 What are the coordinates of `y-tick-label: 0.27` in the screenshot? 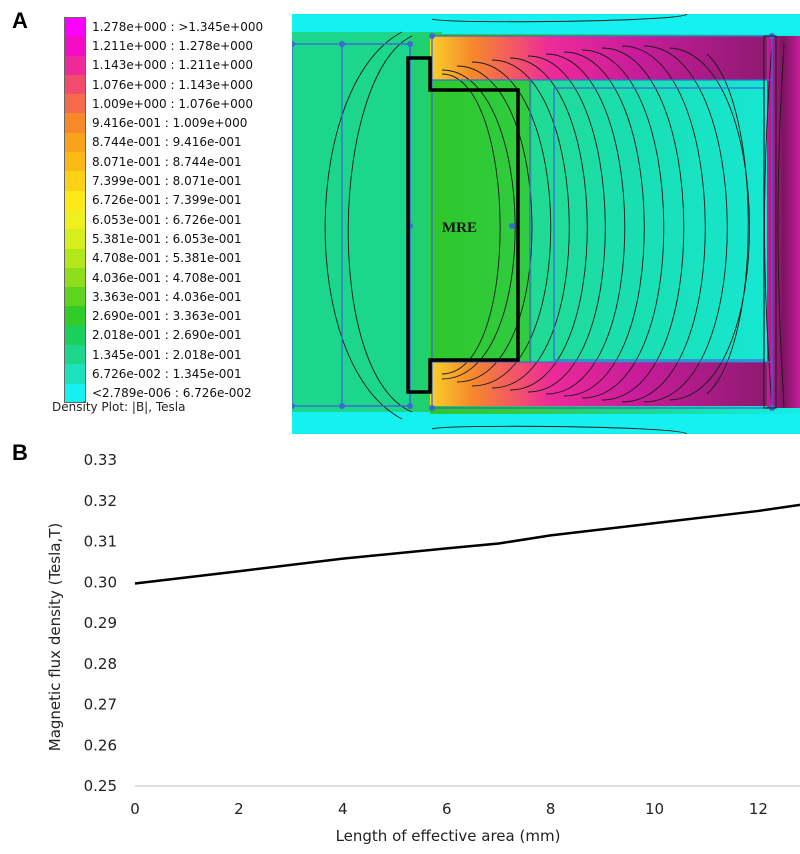 It's located at (100, 705).